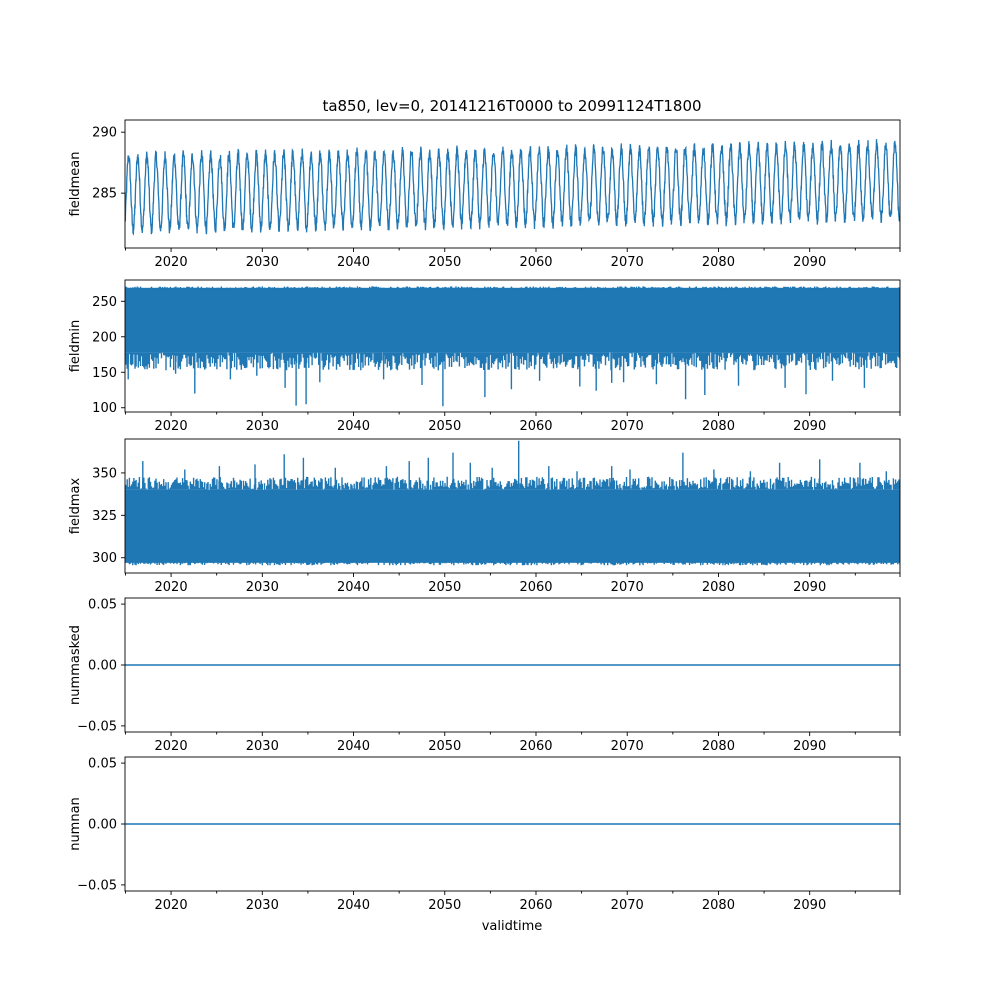 Image resolution: width=1000 pixels, height=1000 pixels. I want to click on y-tick-label: 350, so click(104, 473).